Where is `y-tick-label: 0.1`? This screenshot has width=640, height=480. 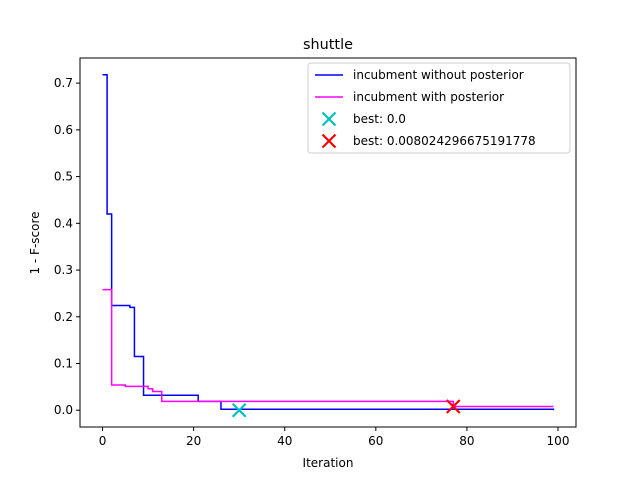 y-tick-label: 0.1 is located at coordinates (63, 363).